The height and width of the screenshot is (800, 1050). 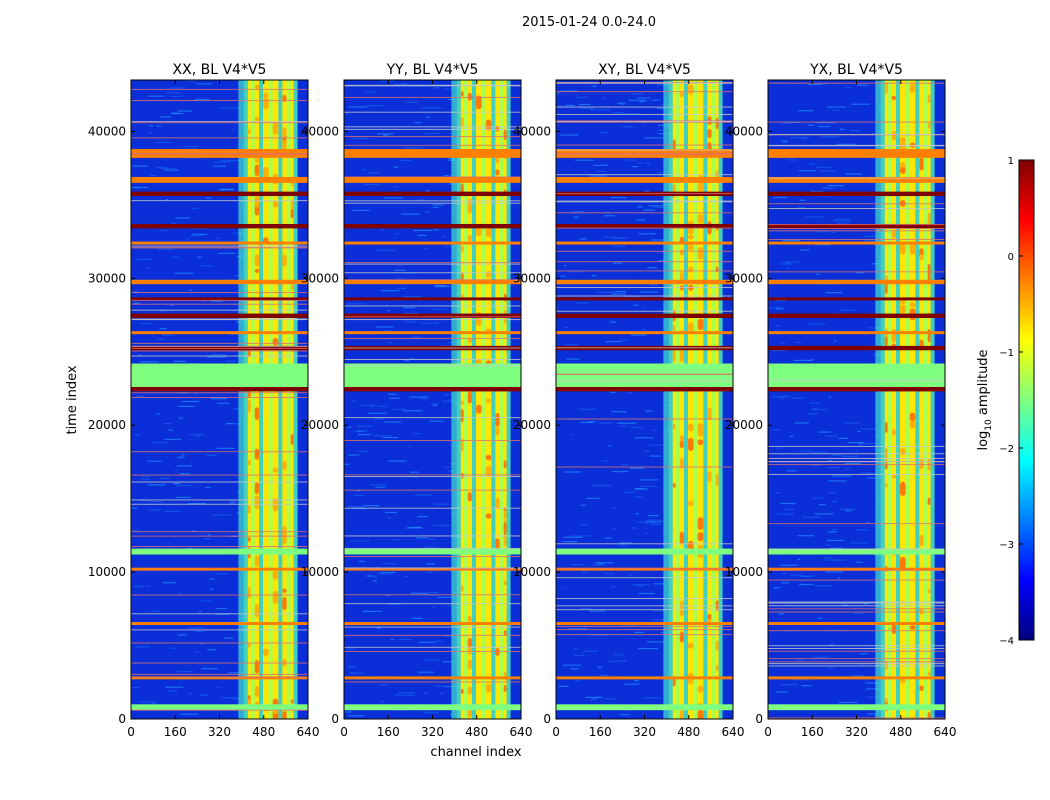 I want to click on x-tick-label: 480, so click(x=263, y=732).